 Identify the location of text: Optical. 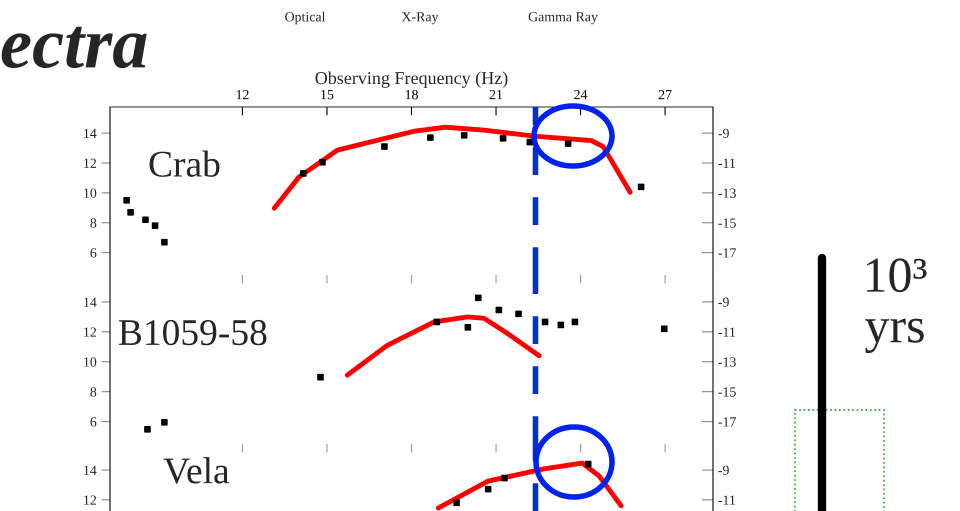
(305, 18).